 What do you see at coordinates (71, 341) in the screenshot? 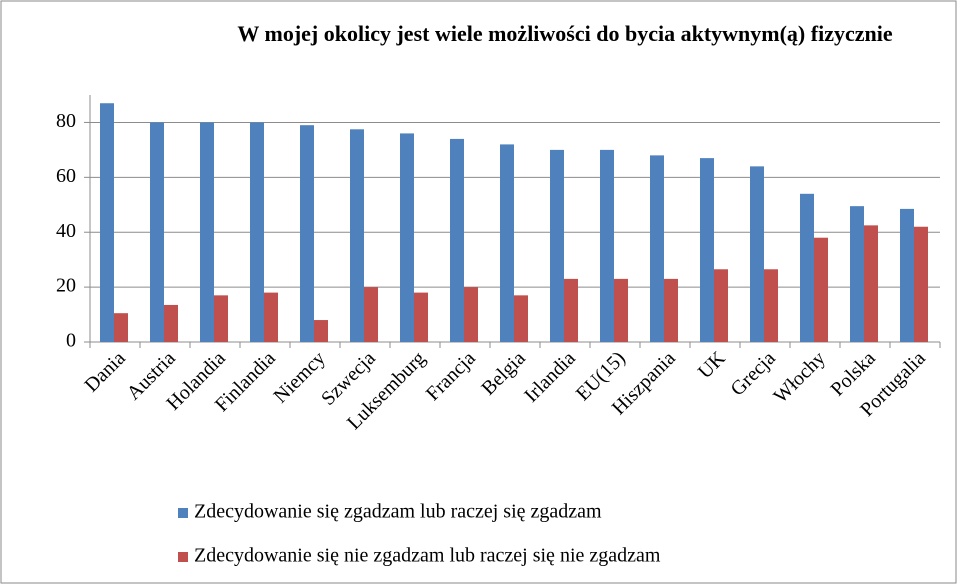
I see `y-tick-label: 0` at bounding box center [71, 341].